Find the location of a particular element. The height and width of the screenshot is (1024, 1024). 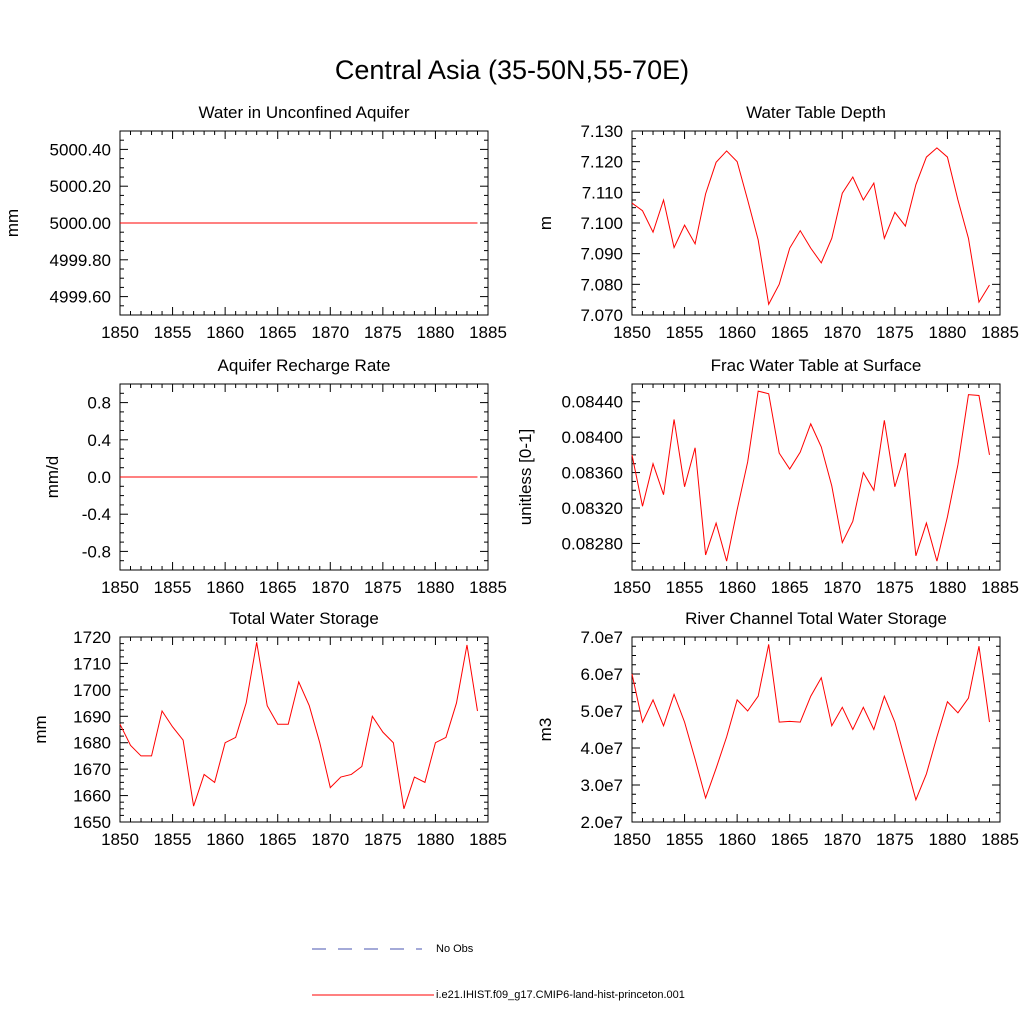

y-axis-label: m3 is located at coordinates (545, 730).